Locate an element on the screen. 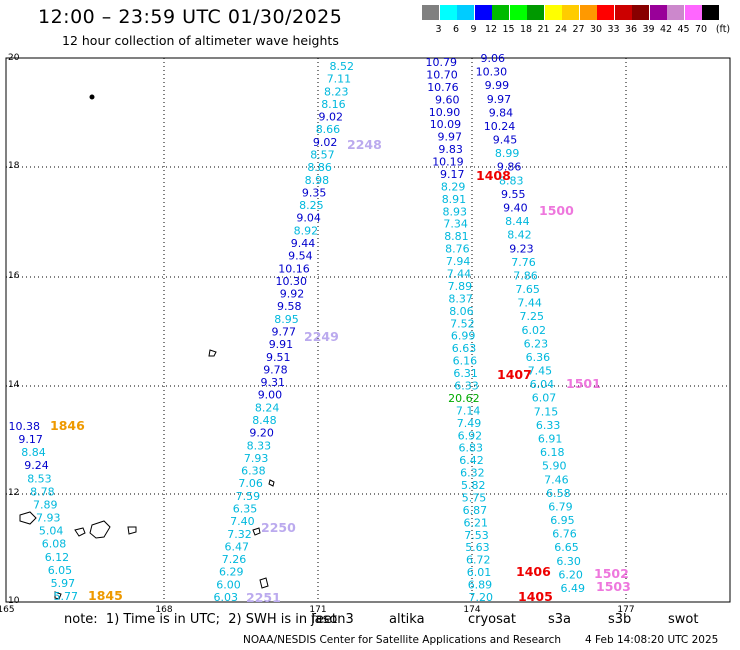  wave-height-value: 5.90 is located at coordinates (554, 466).